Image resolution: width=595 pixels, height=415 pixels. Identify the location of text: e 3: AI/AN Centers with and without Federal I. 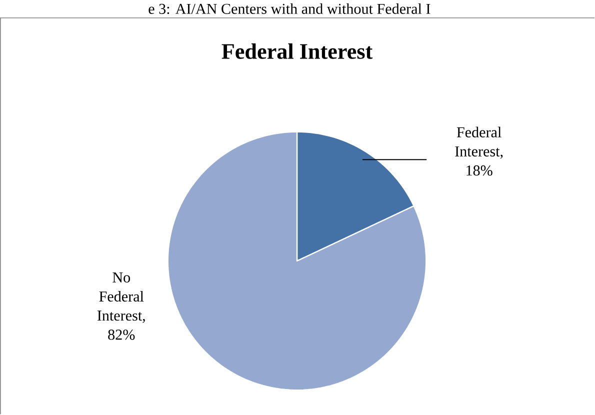
(289, 8).